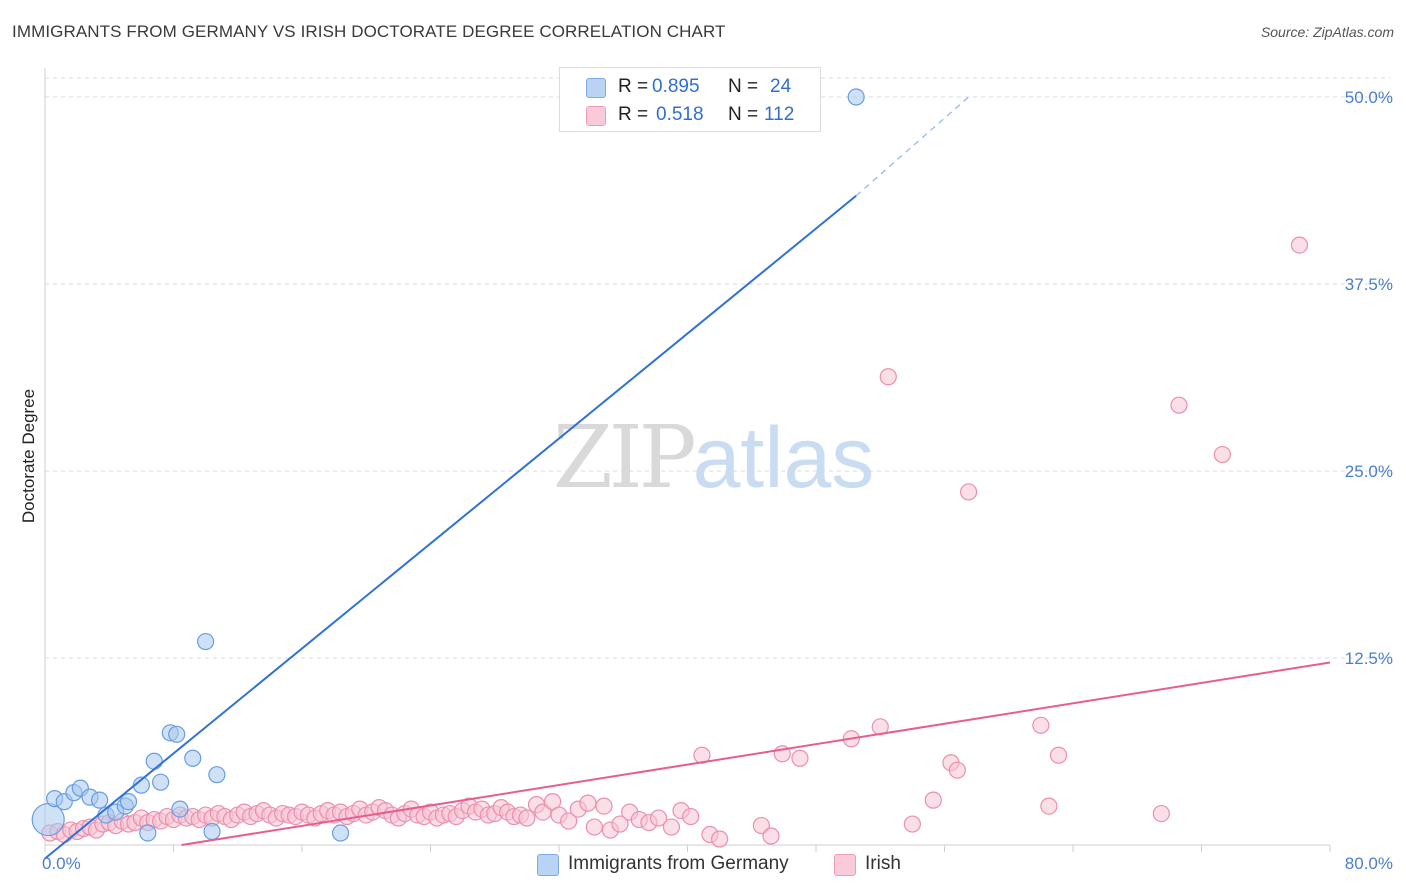 This screenshot has height=892, width=1406. I want to click on series-legend: Immigrants from Germany Irish, so click(703, 865).